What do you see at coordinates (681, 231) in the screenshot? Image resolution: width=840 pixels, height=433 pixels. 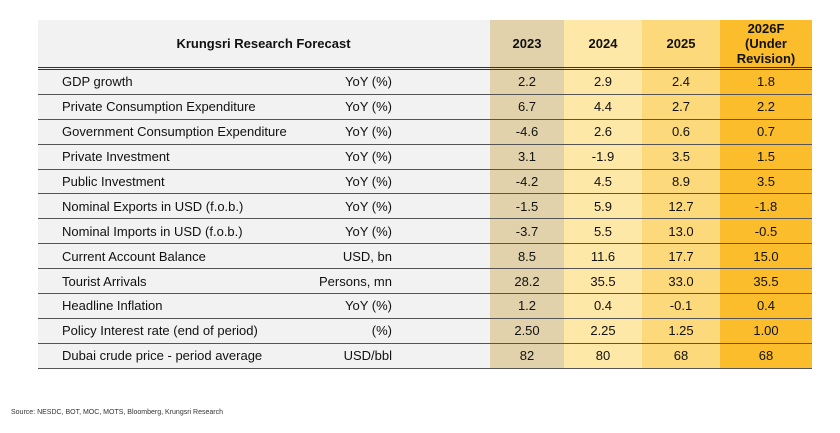 I see `value-cell: 13.0` at bounding box center [681, 231].